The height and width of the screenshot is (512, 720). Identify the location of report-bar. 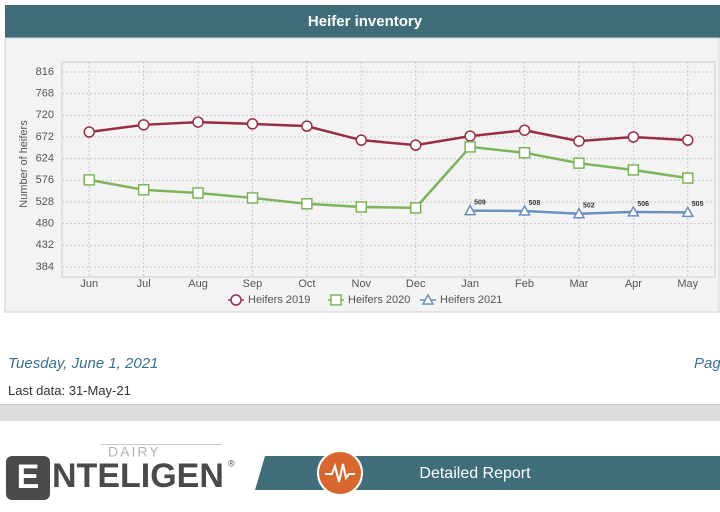
(487, 473).